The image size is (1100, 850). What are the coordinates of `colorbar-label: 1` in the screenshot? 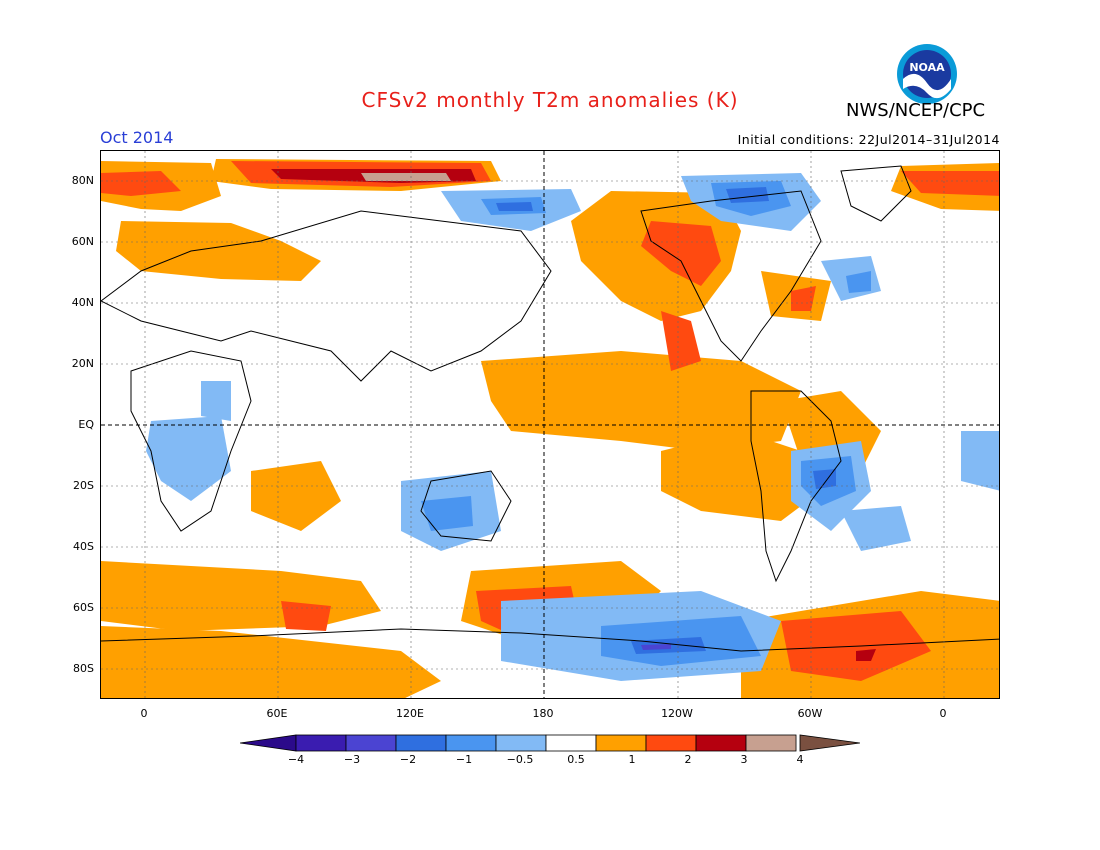 It's located at (632, 759).